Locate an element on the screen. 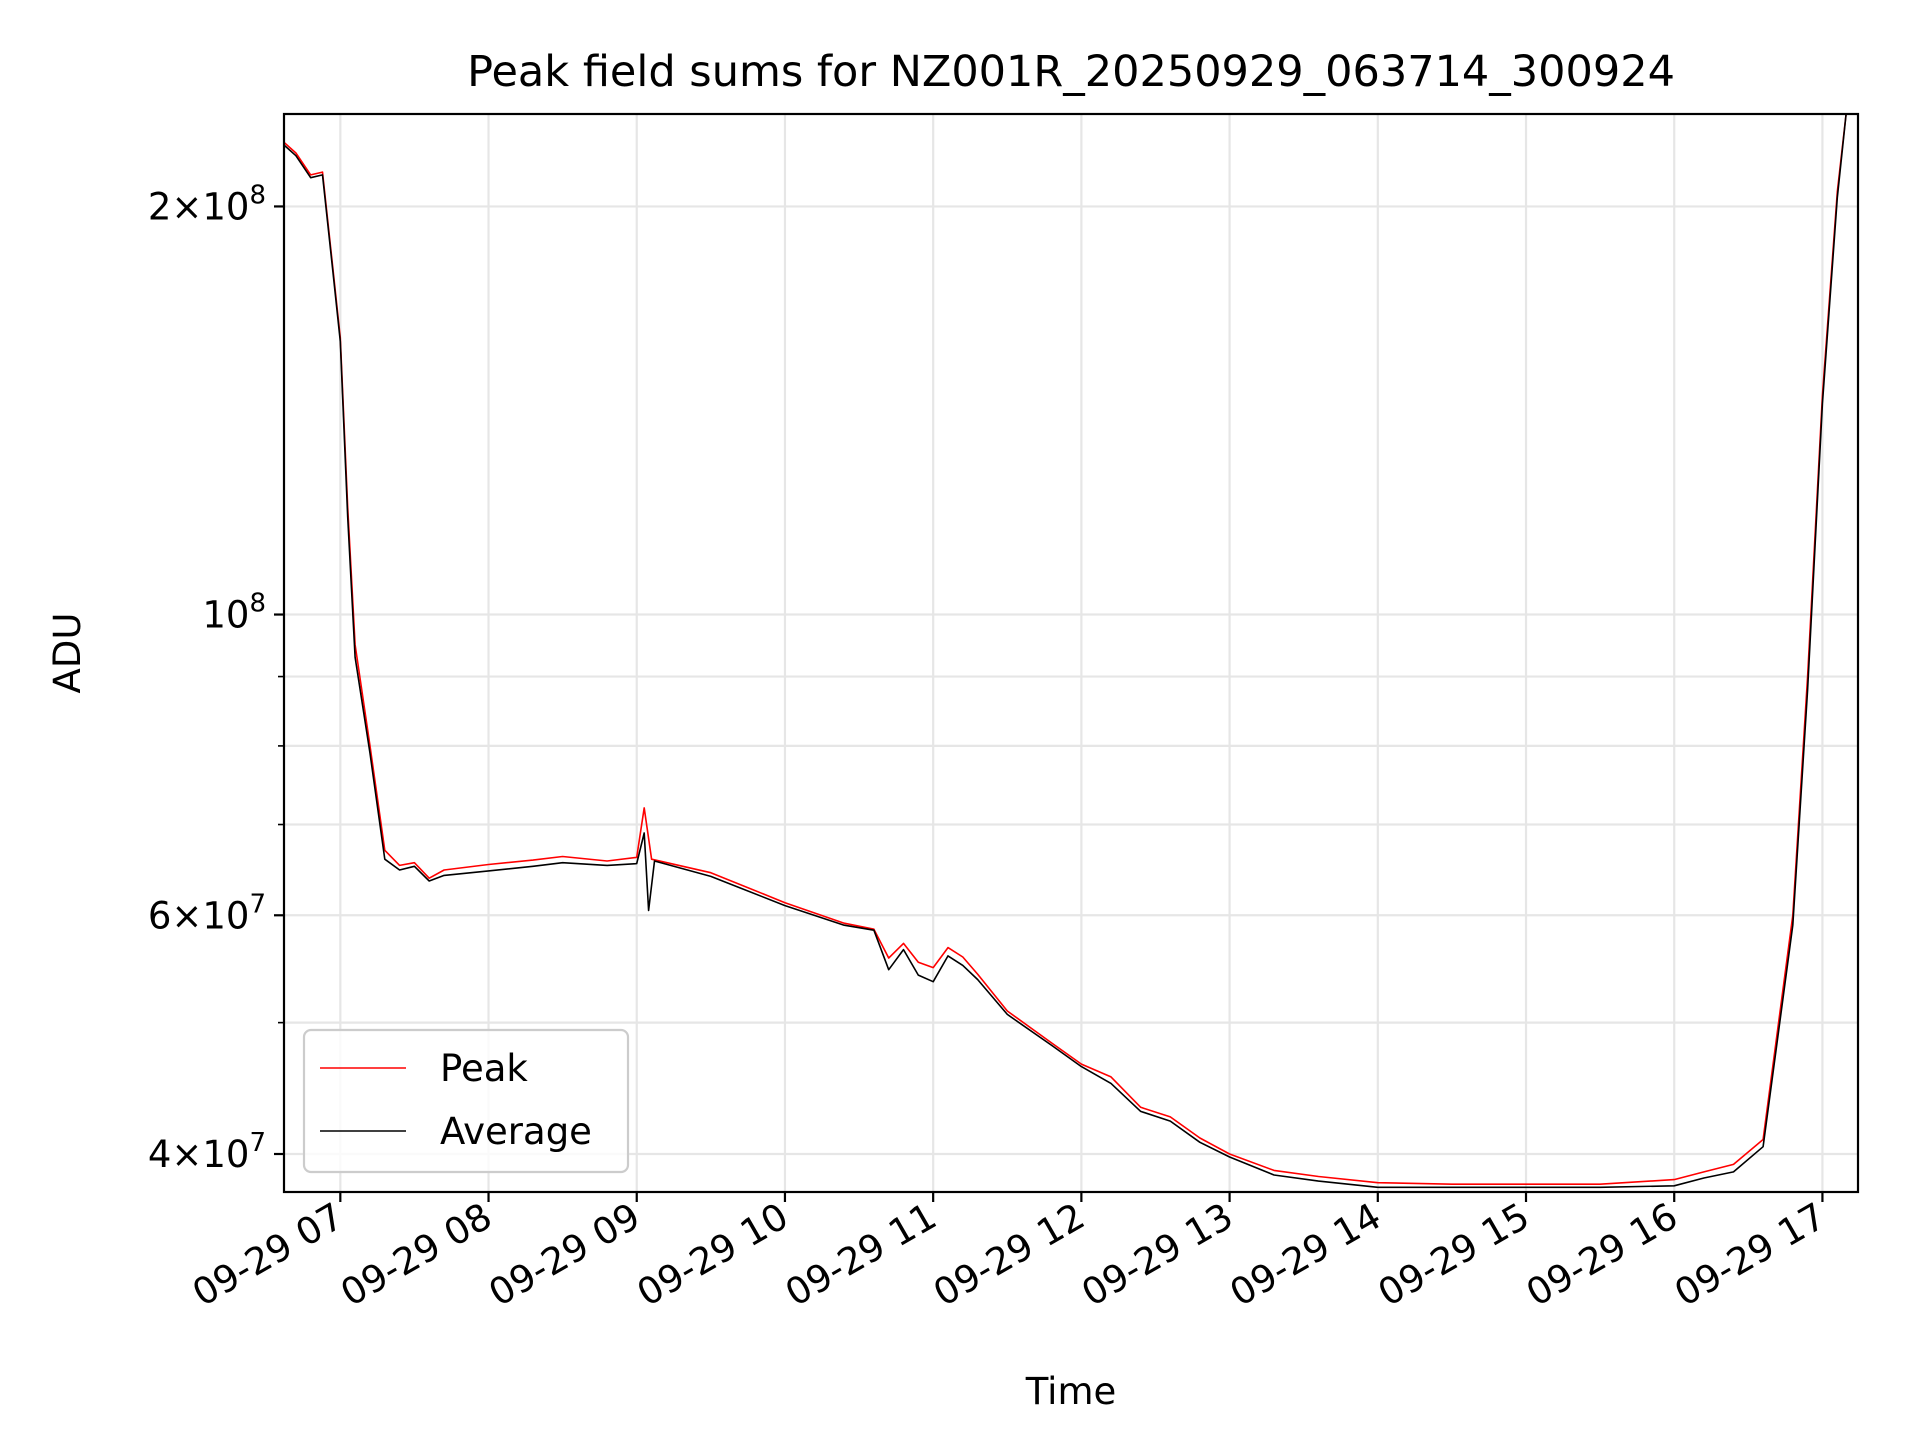 The image size is (1920, 1440). legend: Peak Average is located at coordinates (466, 1101).